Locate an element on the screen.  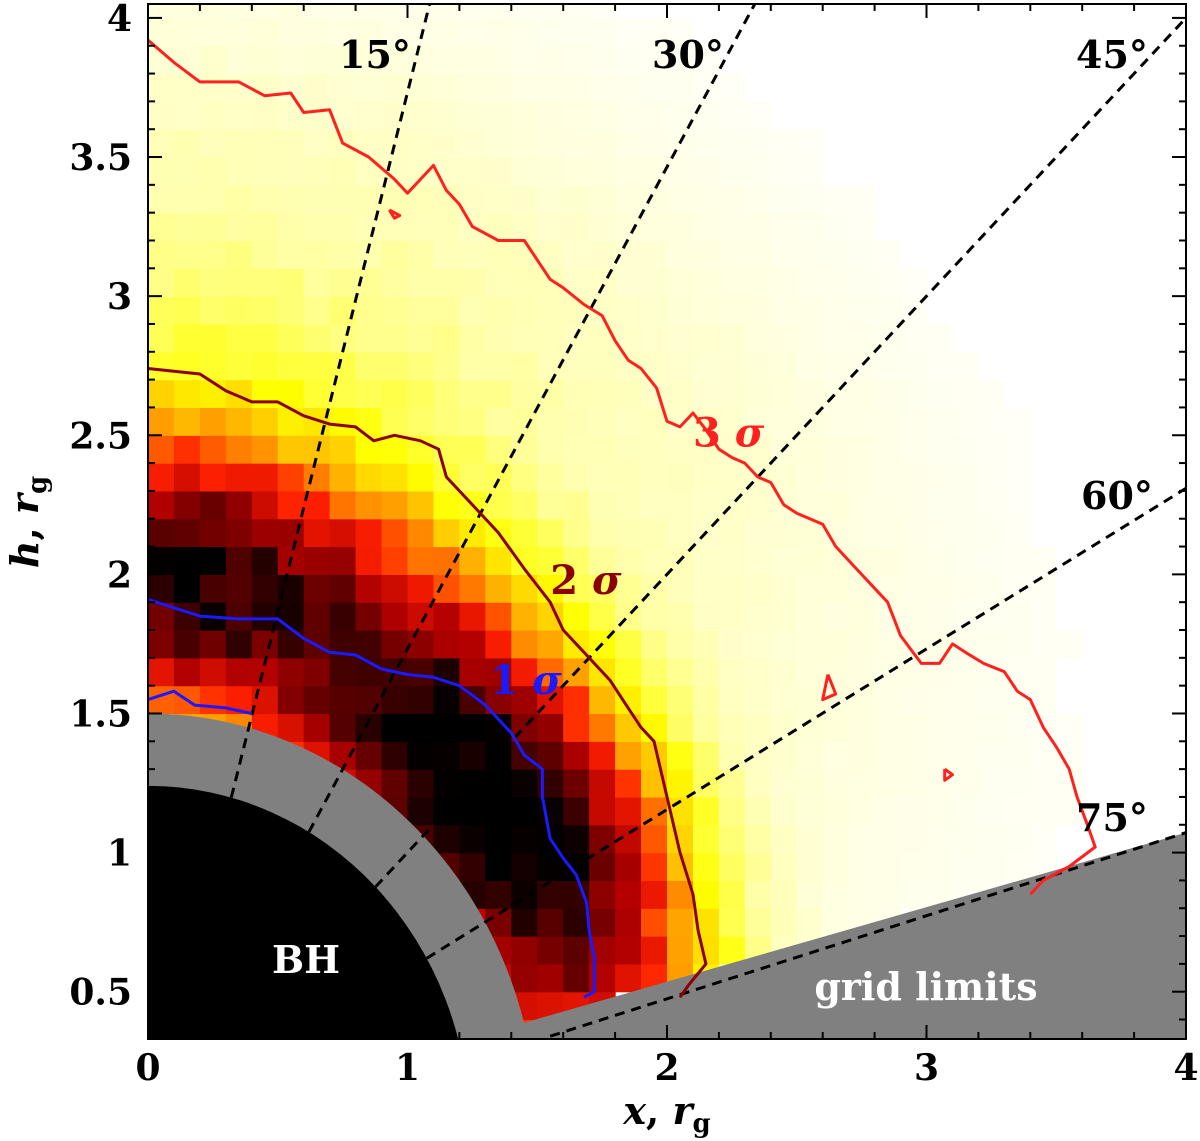
y-tick-label: 0.5 is located at coordinates (100, 993).